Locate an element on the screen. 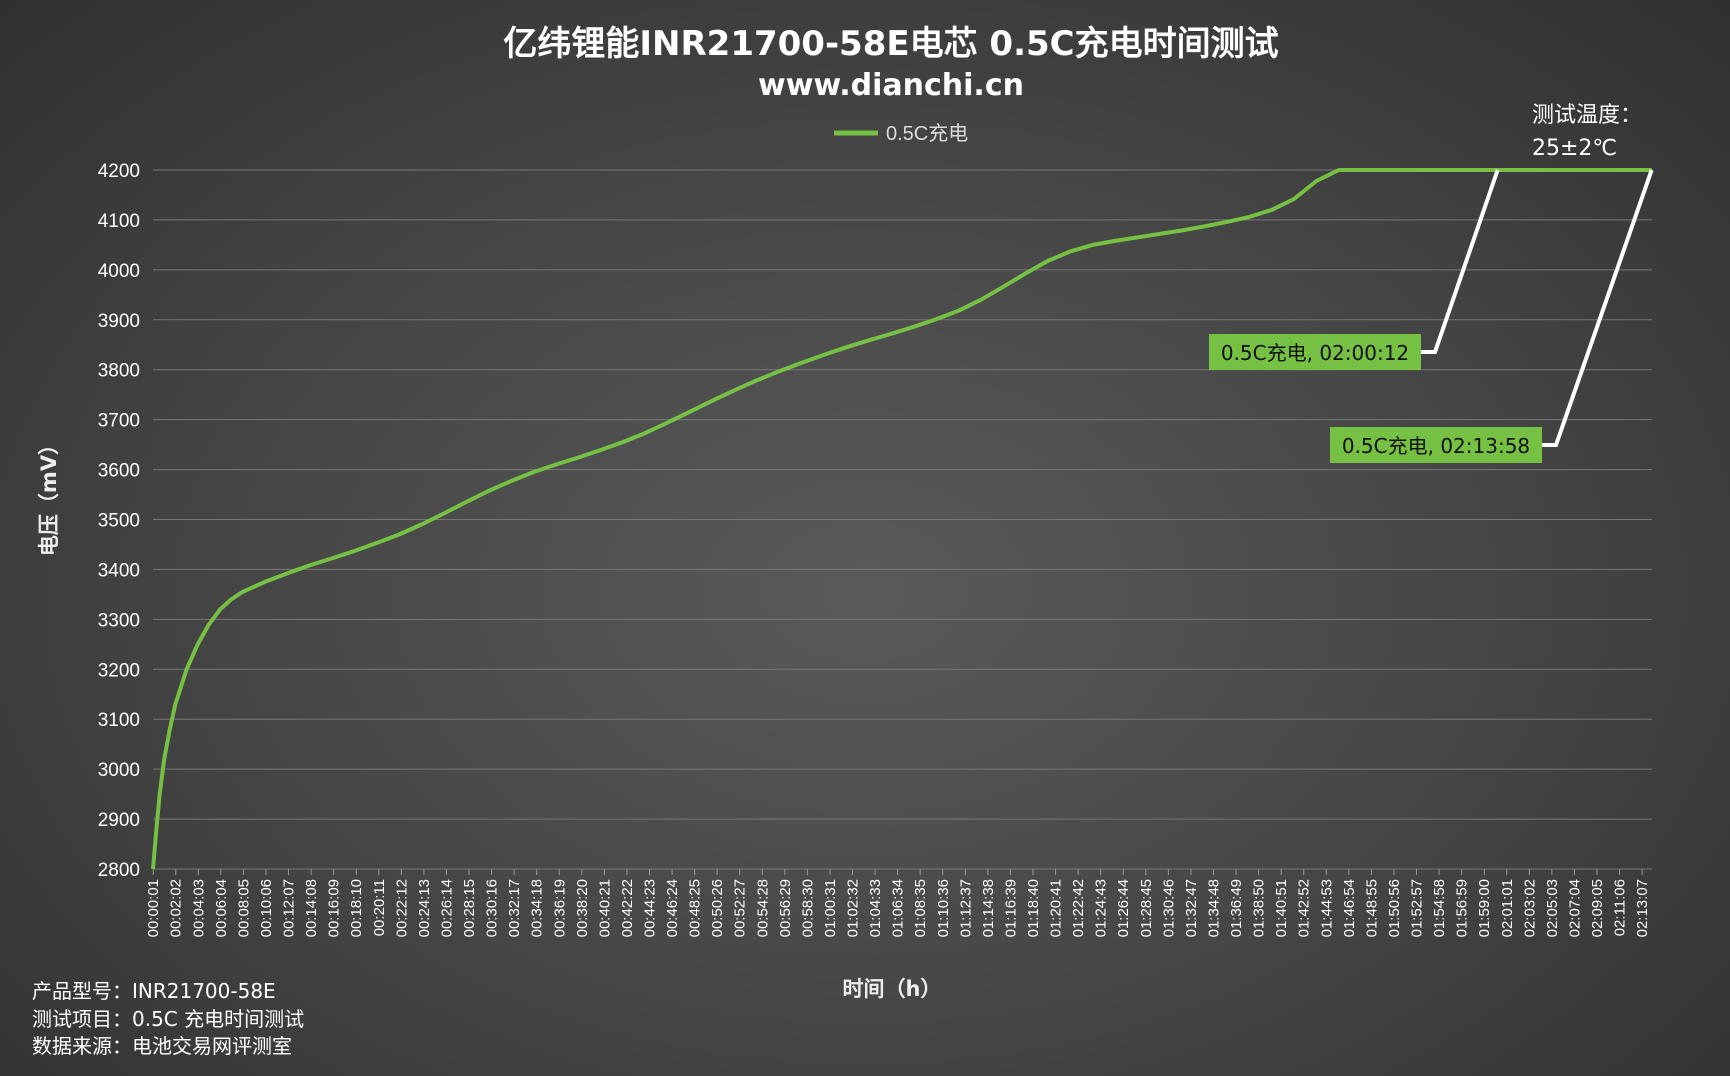 The width and height of the screenshot is (1730, 1076). x-tick-00:32:17: 00:32:17 is located at coordinates (514, 908).